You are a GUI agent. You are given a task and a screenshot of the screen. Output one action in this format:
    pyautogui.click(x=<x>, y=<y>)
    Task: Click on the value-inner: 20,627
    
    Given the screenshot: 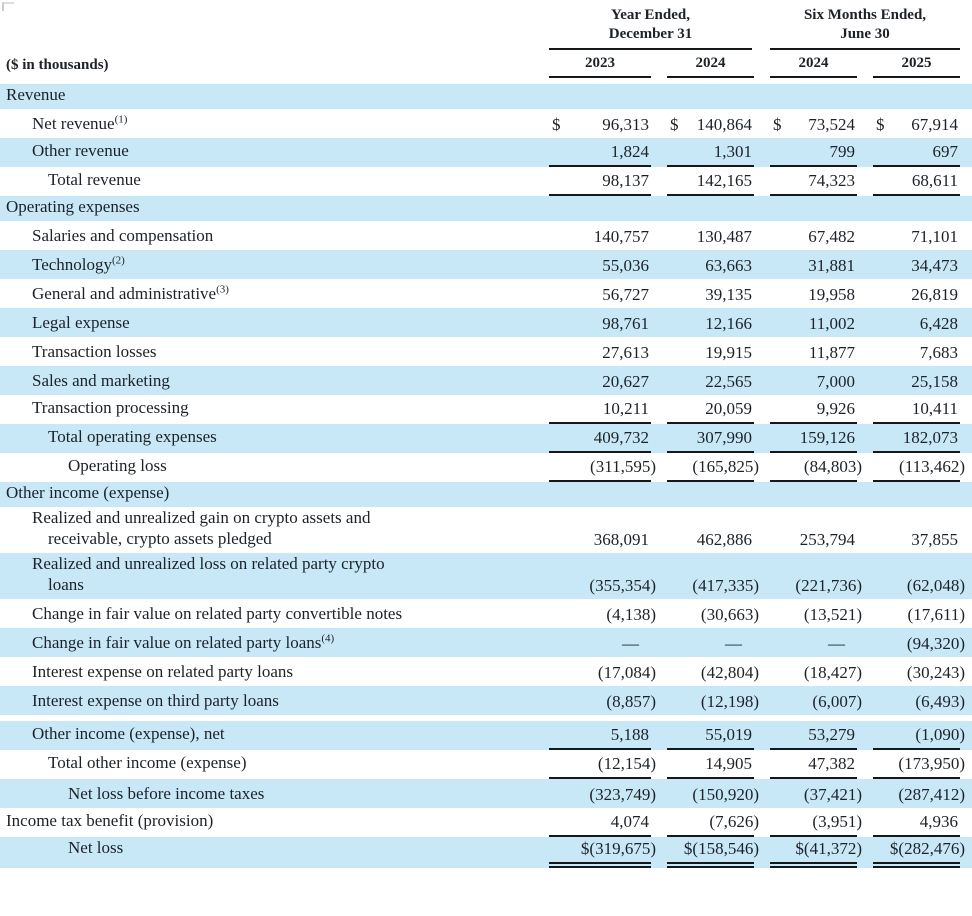 What is the action you would take?
    pyautogui.click(x=600, y=383)
    